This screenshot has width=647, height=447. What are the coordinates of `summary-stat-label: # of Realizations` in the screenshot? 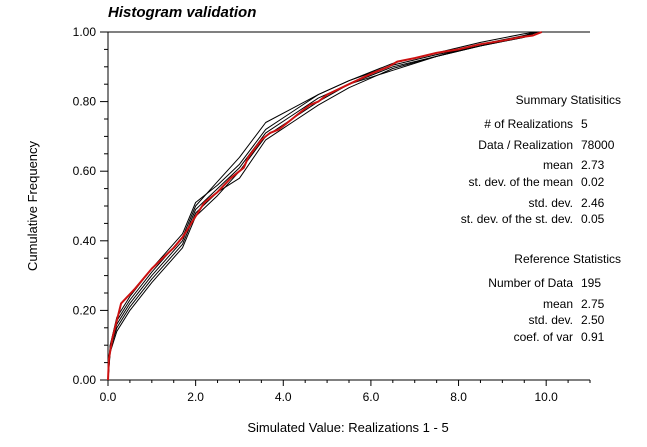 It's located at (528, 124).